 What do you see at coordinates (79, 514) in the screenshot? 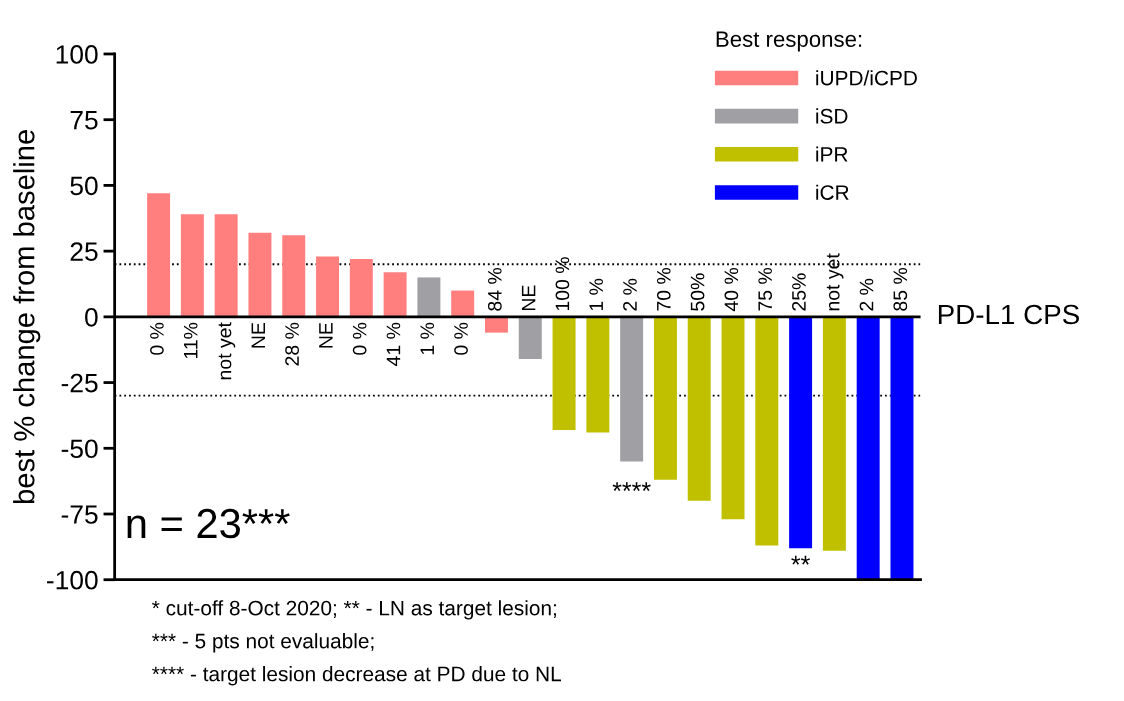
I see `y-tick-label: -75` at bounding box center [79, 514].